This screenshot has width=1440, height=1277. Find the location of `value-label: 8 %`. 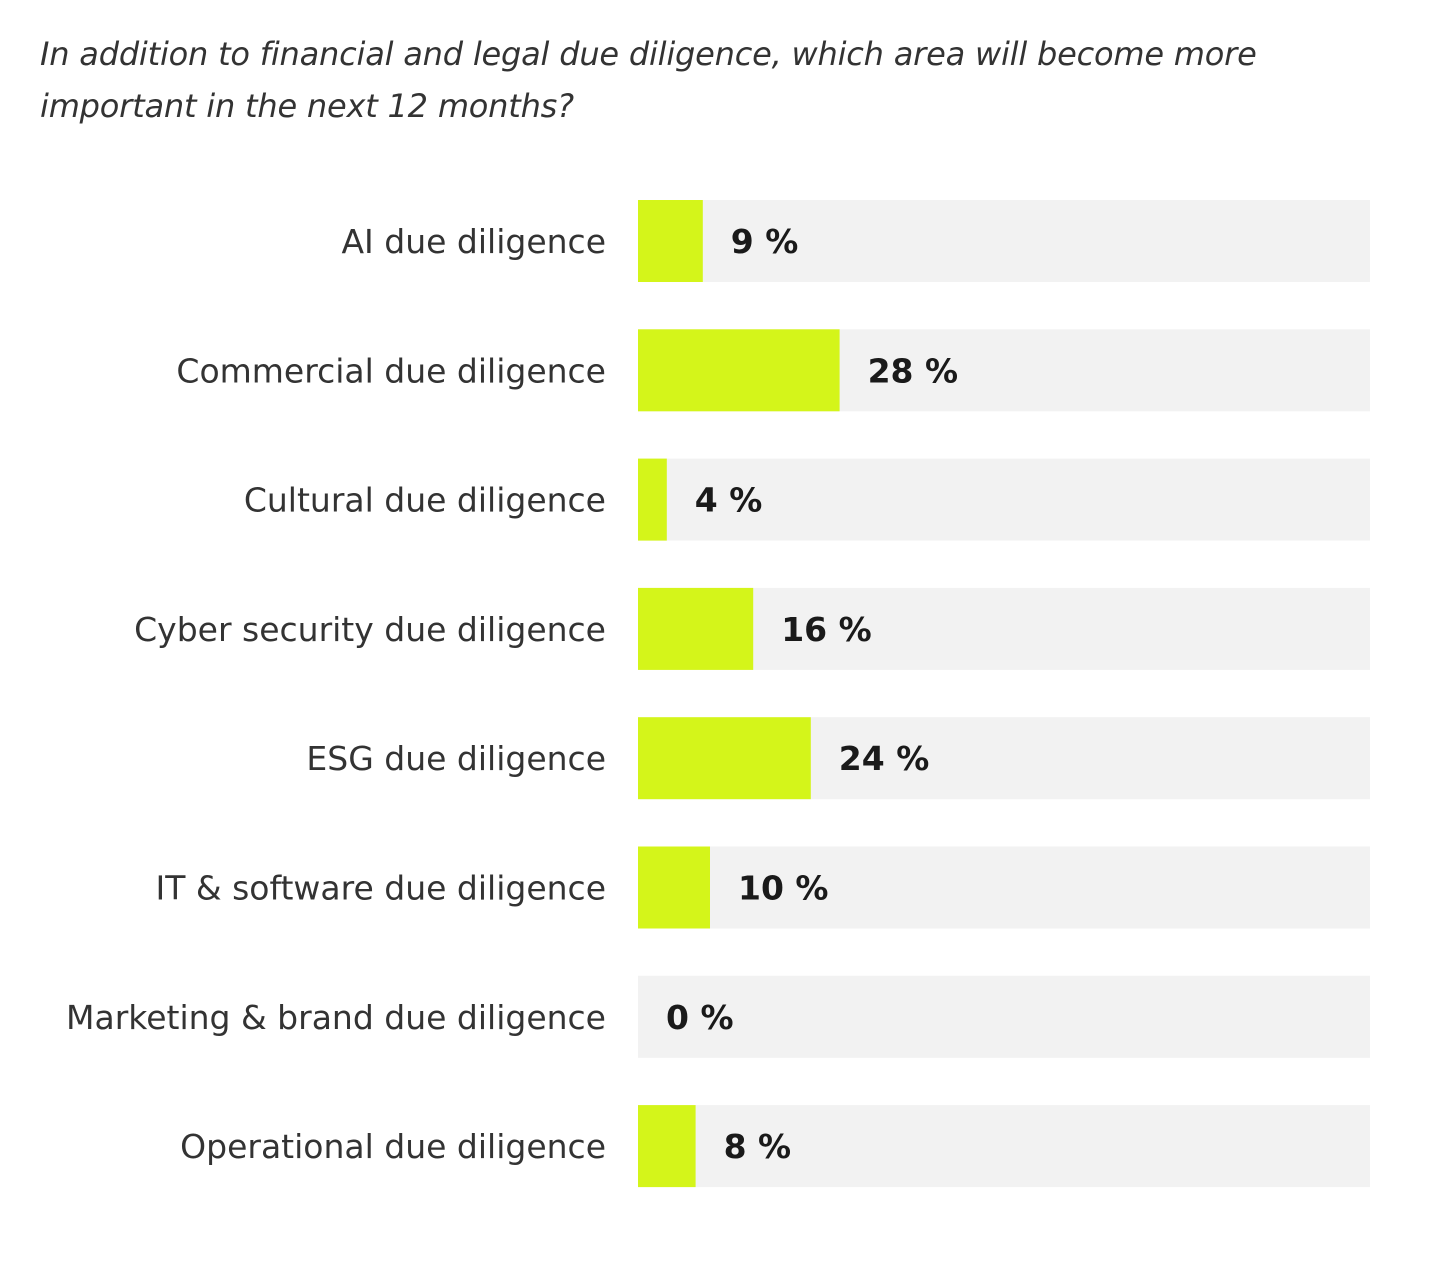

value-label: 8 % is located at coordinates (758, 1146).